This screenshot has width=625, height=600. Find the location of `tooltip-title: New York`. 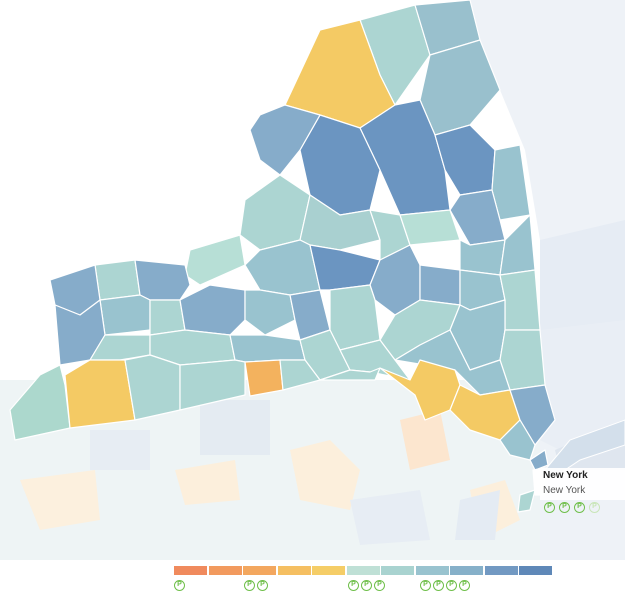

tooltip-title: New York is located at coordinates (565, 475).